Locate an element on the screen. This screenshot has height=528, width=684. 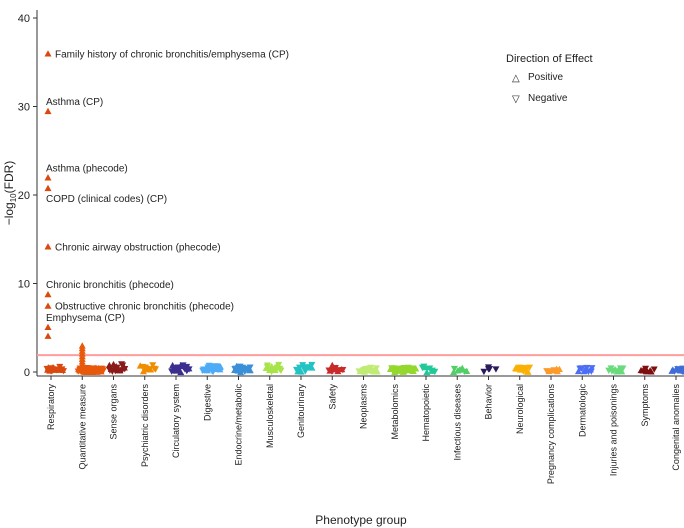
point-label: Chronic bronchitis (phecode) is located at coordinates (110, 285).